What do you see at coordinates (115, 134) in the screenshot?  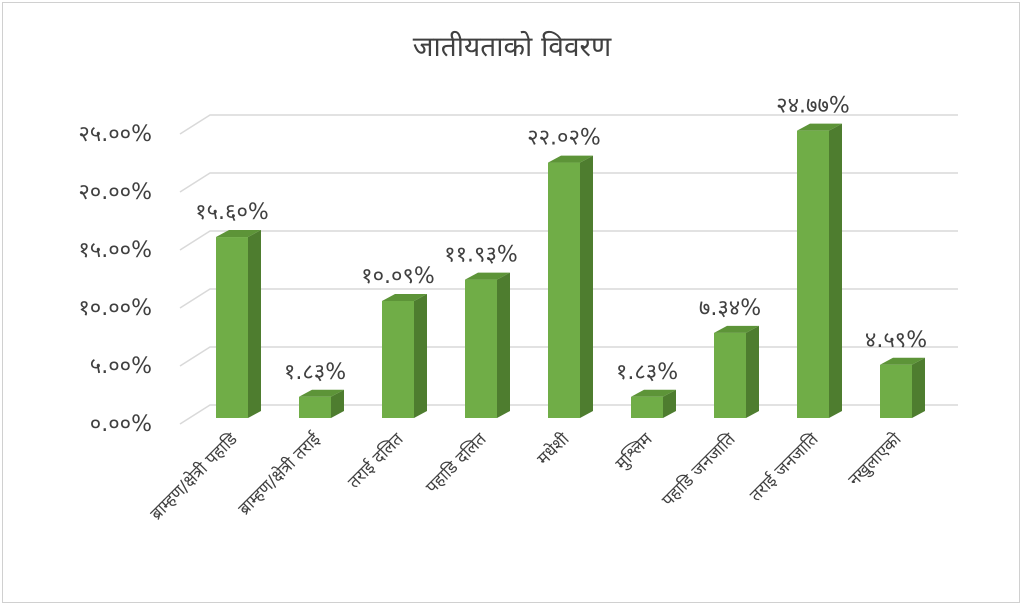 I see `y-tick-label: २५.००%` at bounding box center [115, 134].